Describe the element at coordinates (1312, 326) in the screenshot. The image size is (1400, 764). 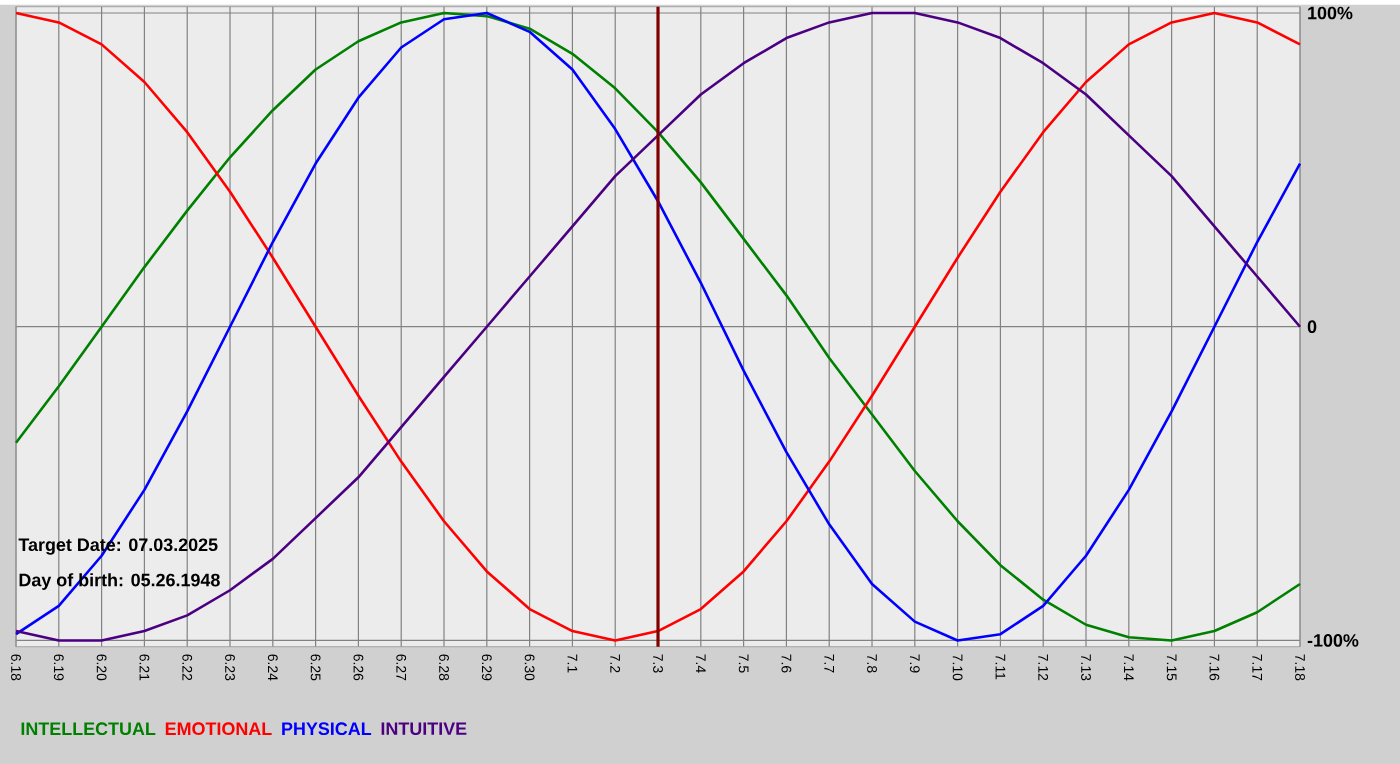
I see `y-tick-label: 0` at that location.